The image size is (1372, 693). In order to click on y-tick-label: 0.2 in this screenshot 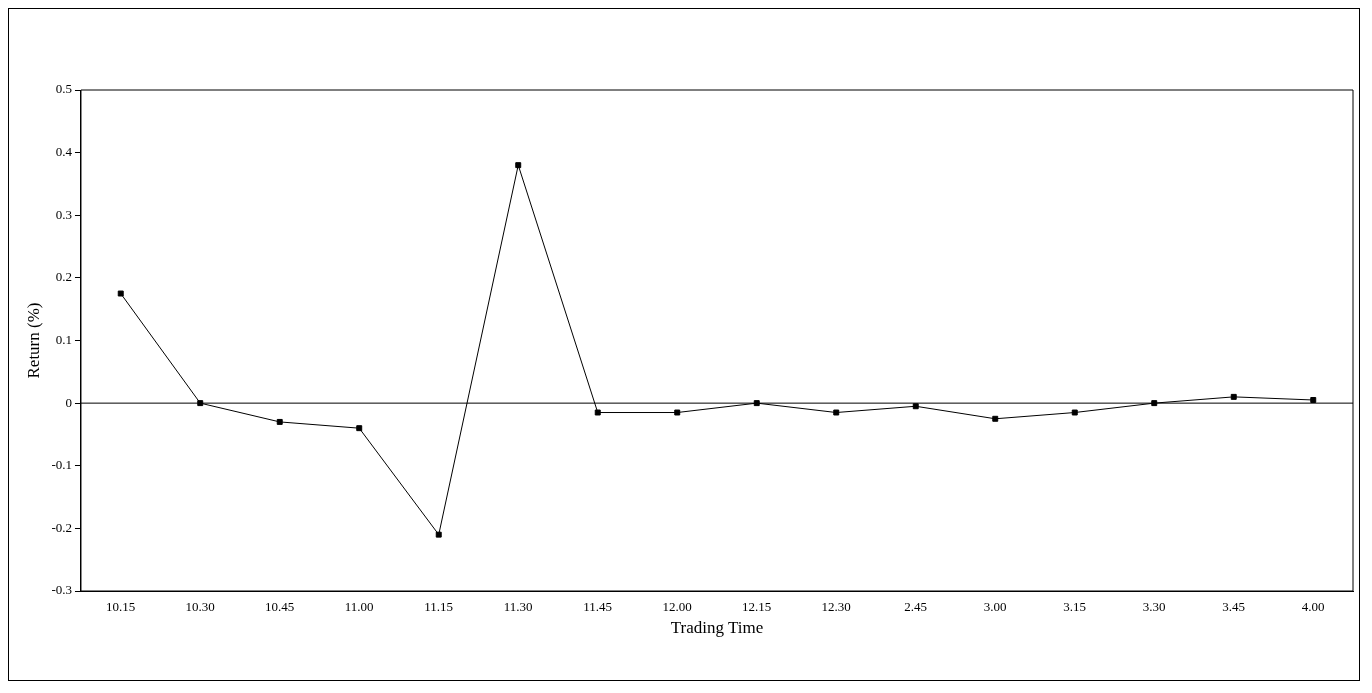, I will do `click(63, 277)`.